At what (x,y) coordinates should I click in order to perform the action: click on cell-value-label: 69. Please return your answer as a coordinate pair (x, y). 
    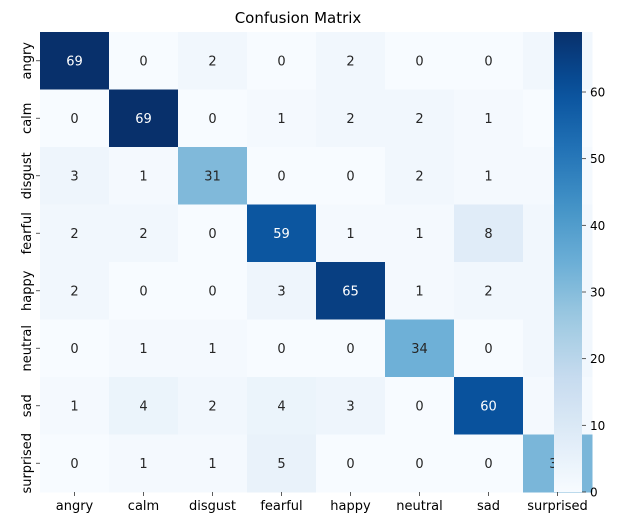
    Looking at the image, I should click on (143, 119).